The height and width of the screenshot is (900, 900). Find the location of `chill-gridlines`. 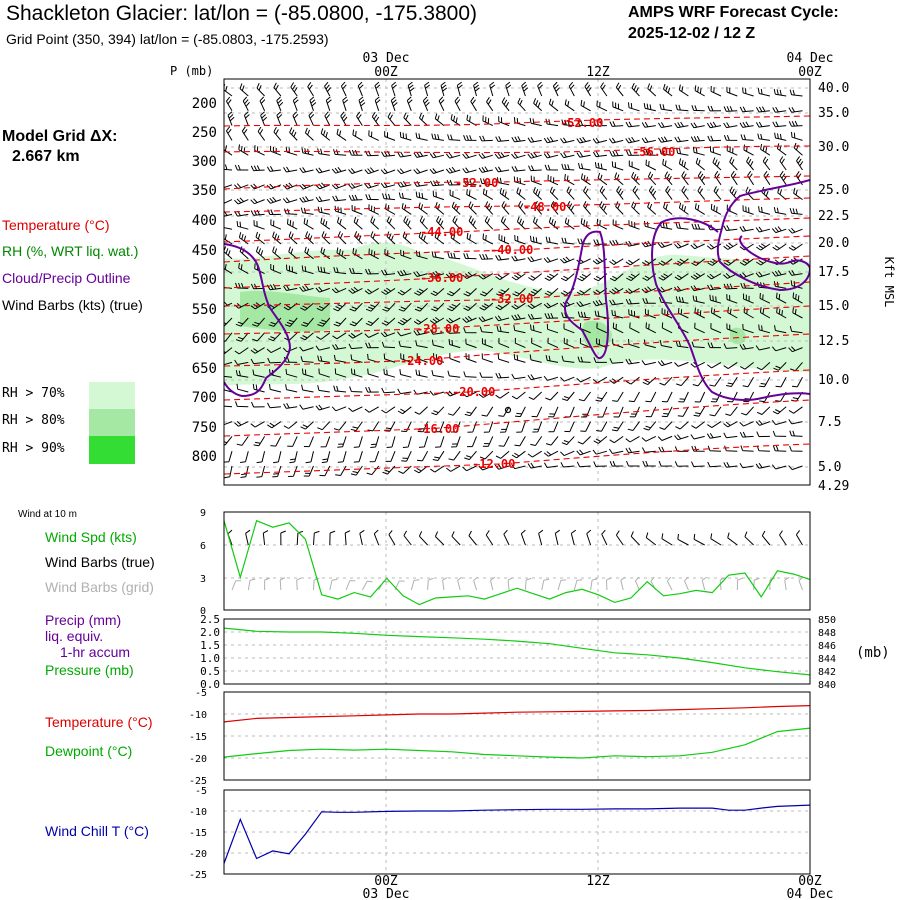

chill-gridlines is located at coordinates (517, 832).